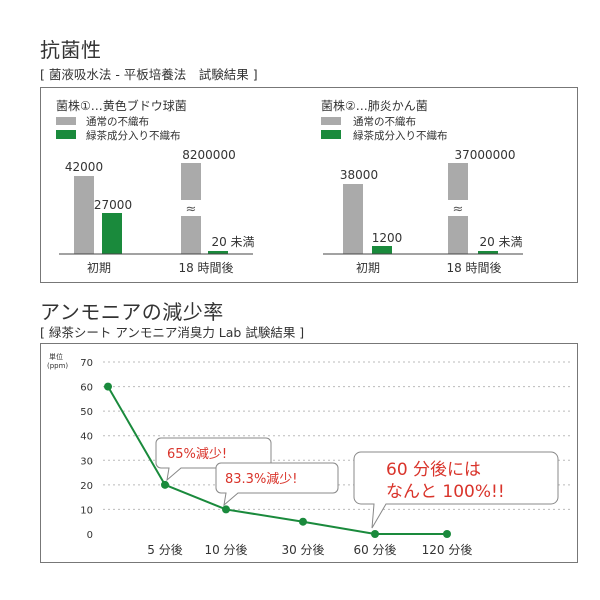  I want to click on ytick-label: 70, so click(86, 363).